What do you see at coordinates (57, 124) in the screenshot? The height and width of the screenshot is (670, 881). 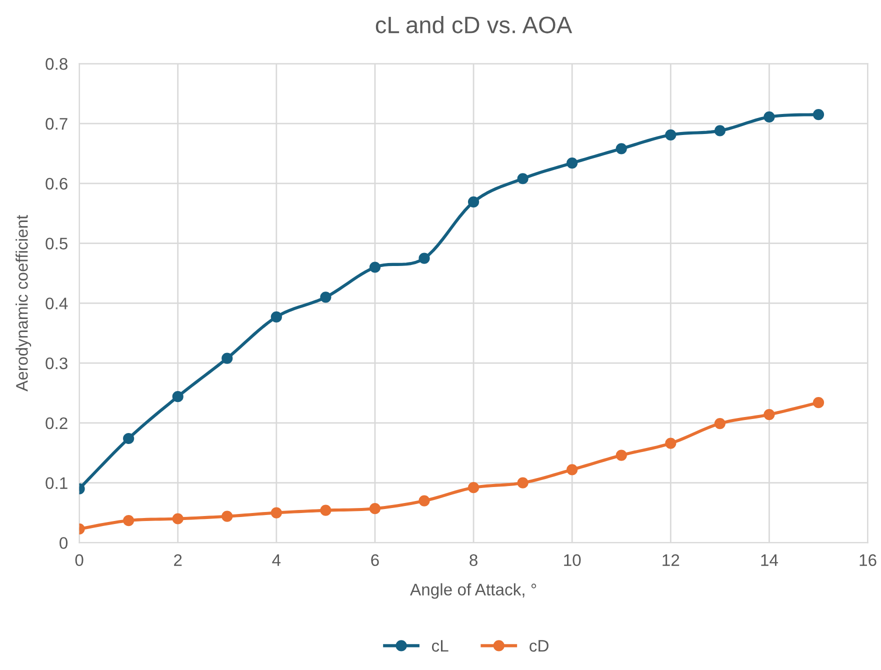 I see `y-tick-label: 0.7` at bounding box center [57, 124].